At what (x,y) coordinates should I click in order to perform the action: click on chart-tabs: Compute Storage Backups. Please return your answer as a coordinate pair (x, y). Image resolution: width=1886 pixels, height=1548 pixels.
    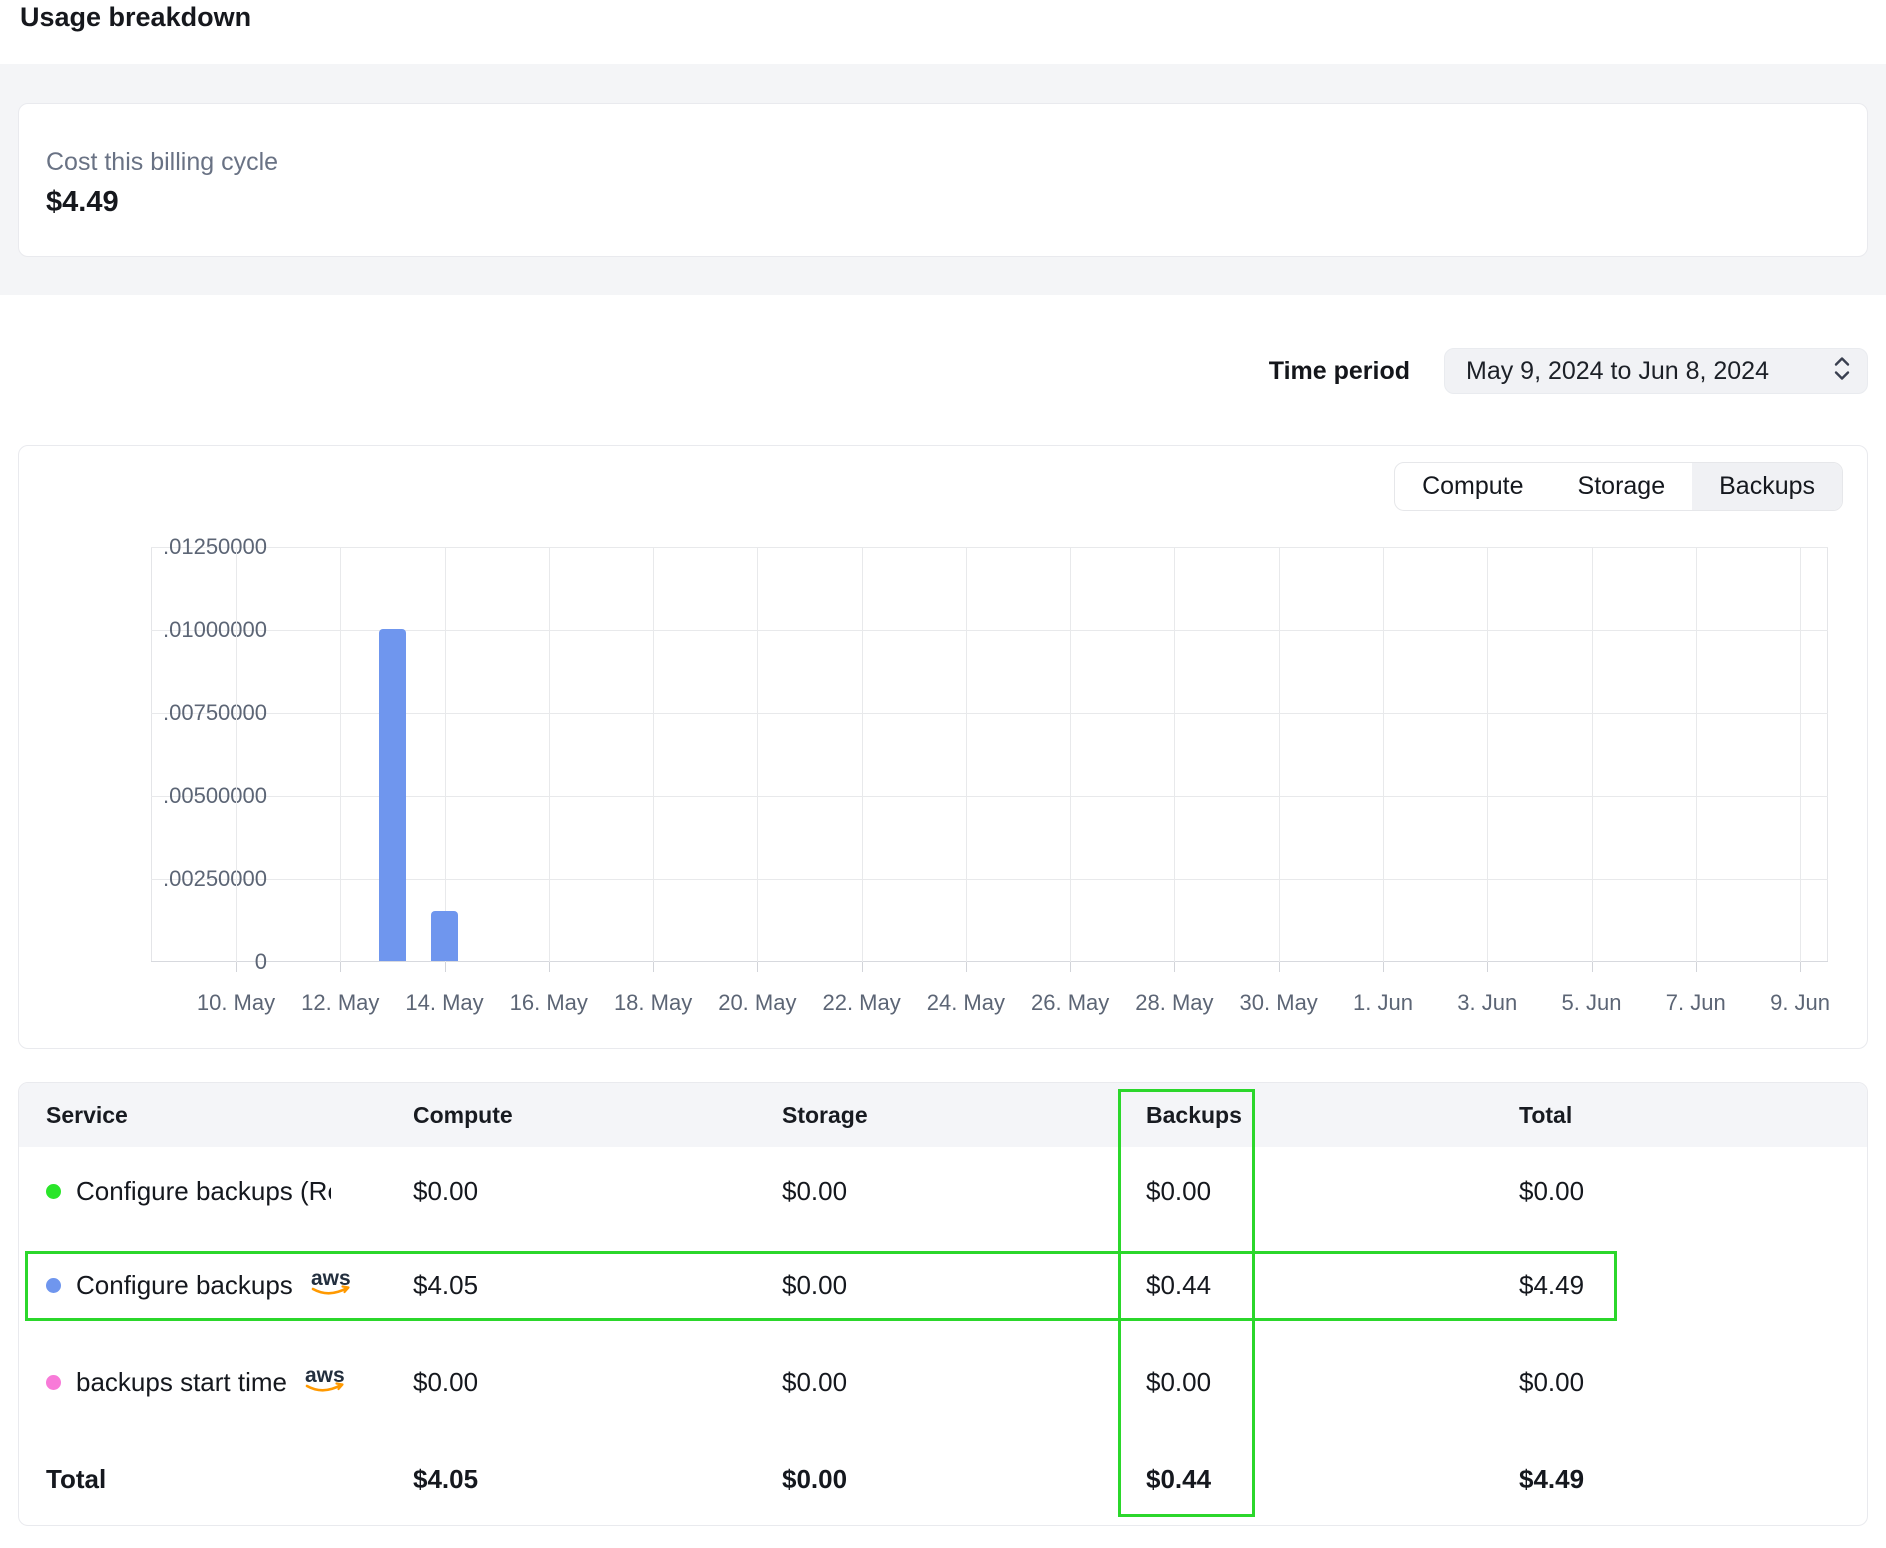
    Looking at the image, I should click on (1618, 486).